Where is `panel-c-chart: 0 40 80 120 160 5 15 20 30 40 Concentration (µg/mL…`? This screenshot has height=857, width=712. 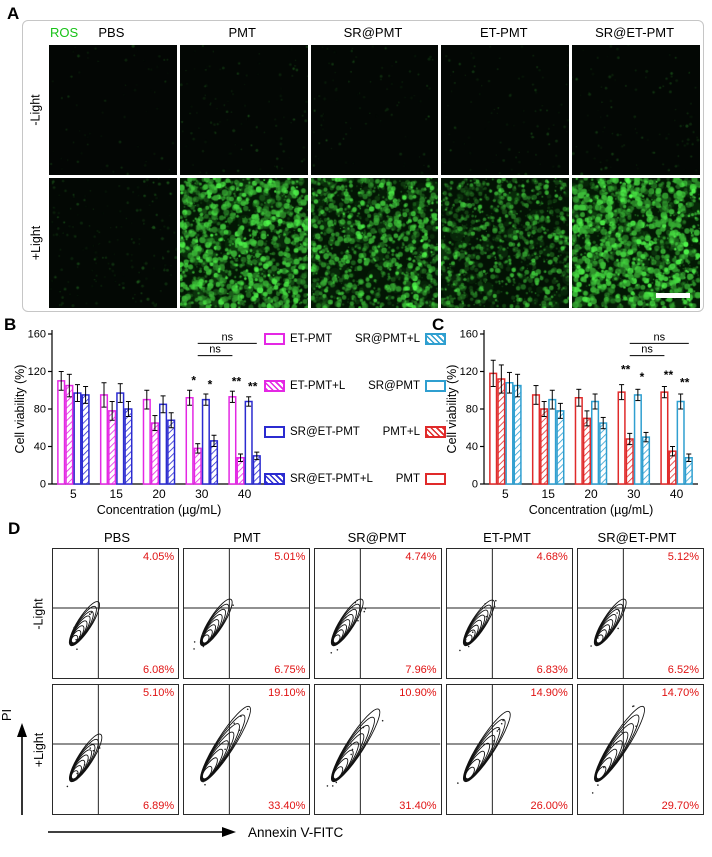 panel-c-chart: 0 40 80 120 160 5 15 20 30 40 Concentration (µg/mL… is located at coordinates (571, 423).